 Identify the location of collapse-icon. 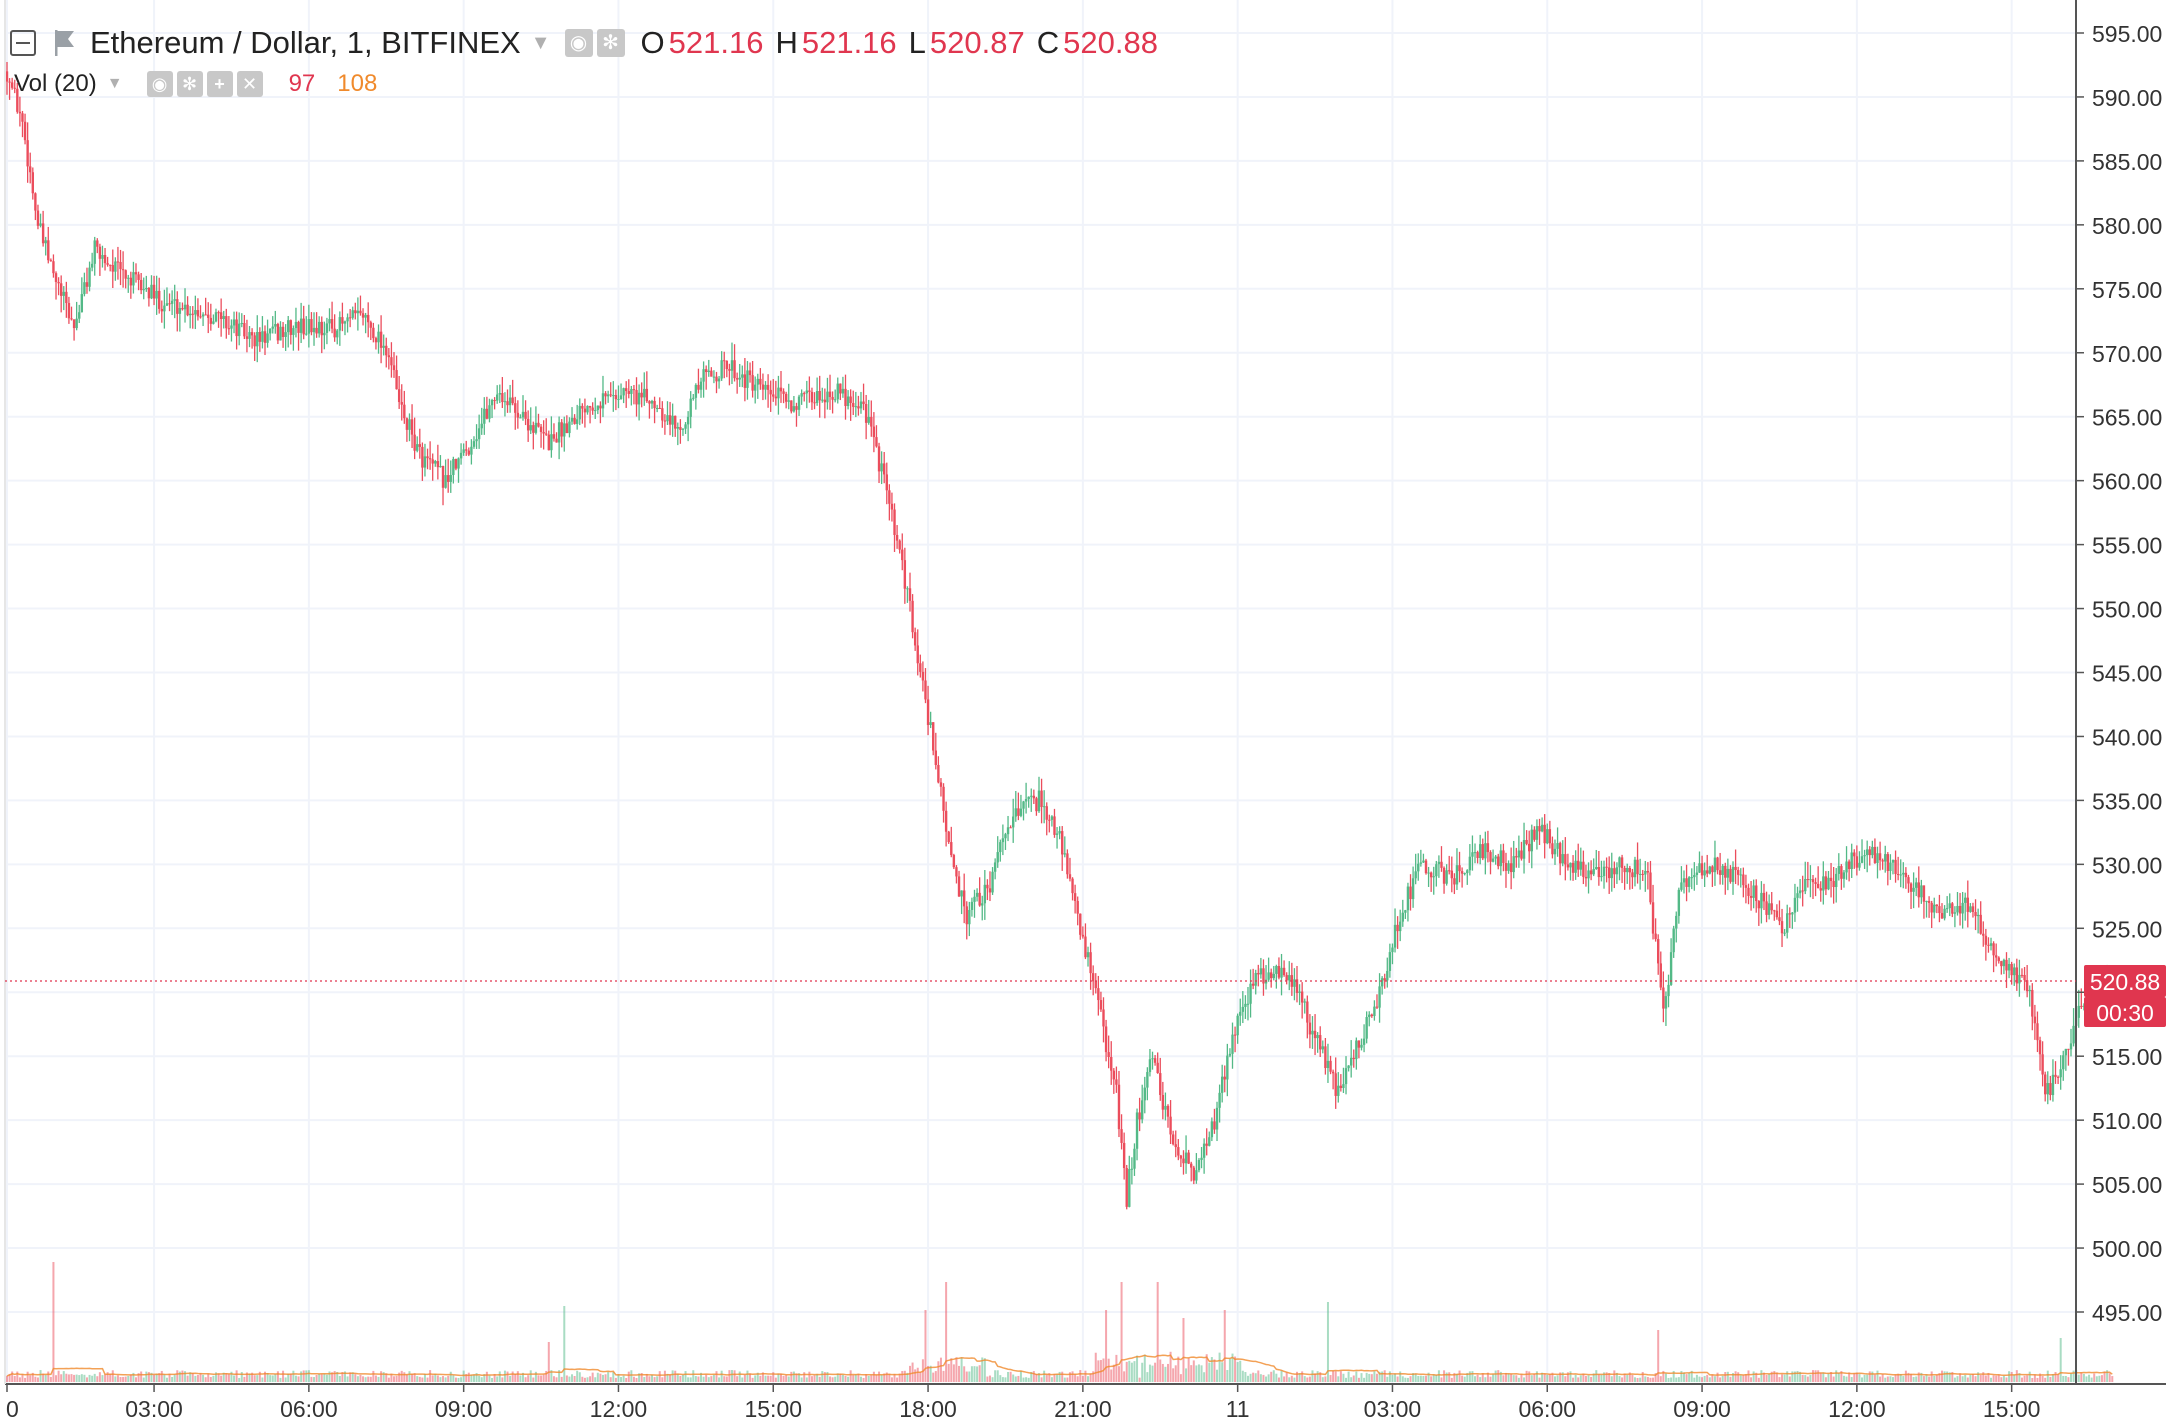
(23, 43).